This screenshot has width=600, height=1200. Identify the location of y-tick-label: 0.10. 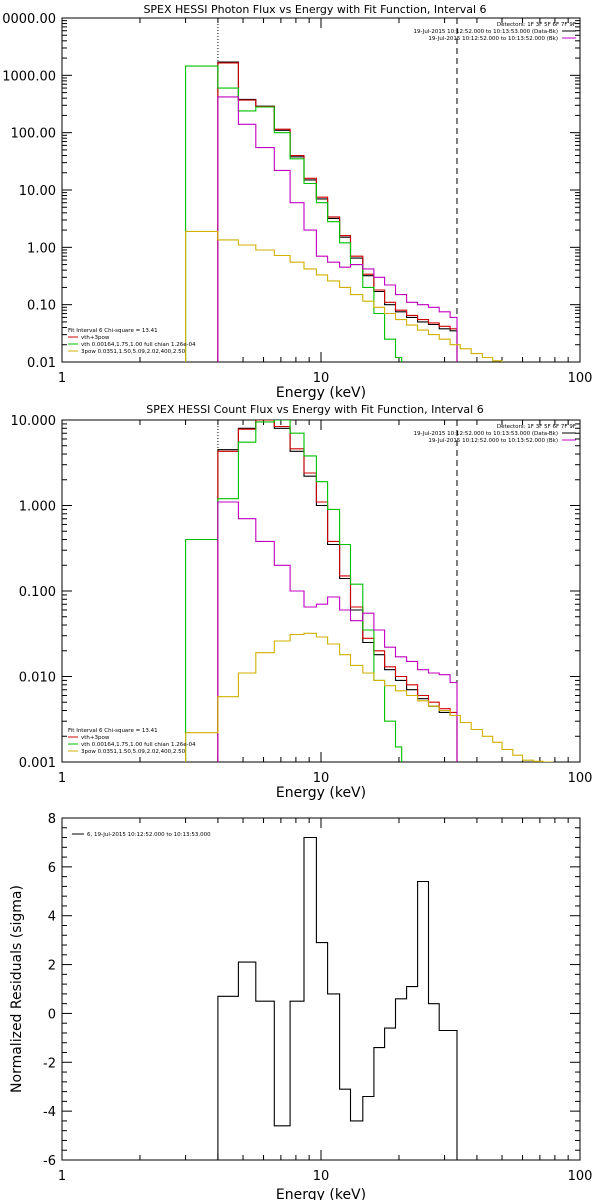
(41, 306).